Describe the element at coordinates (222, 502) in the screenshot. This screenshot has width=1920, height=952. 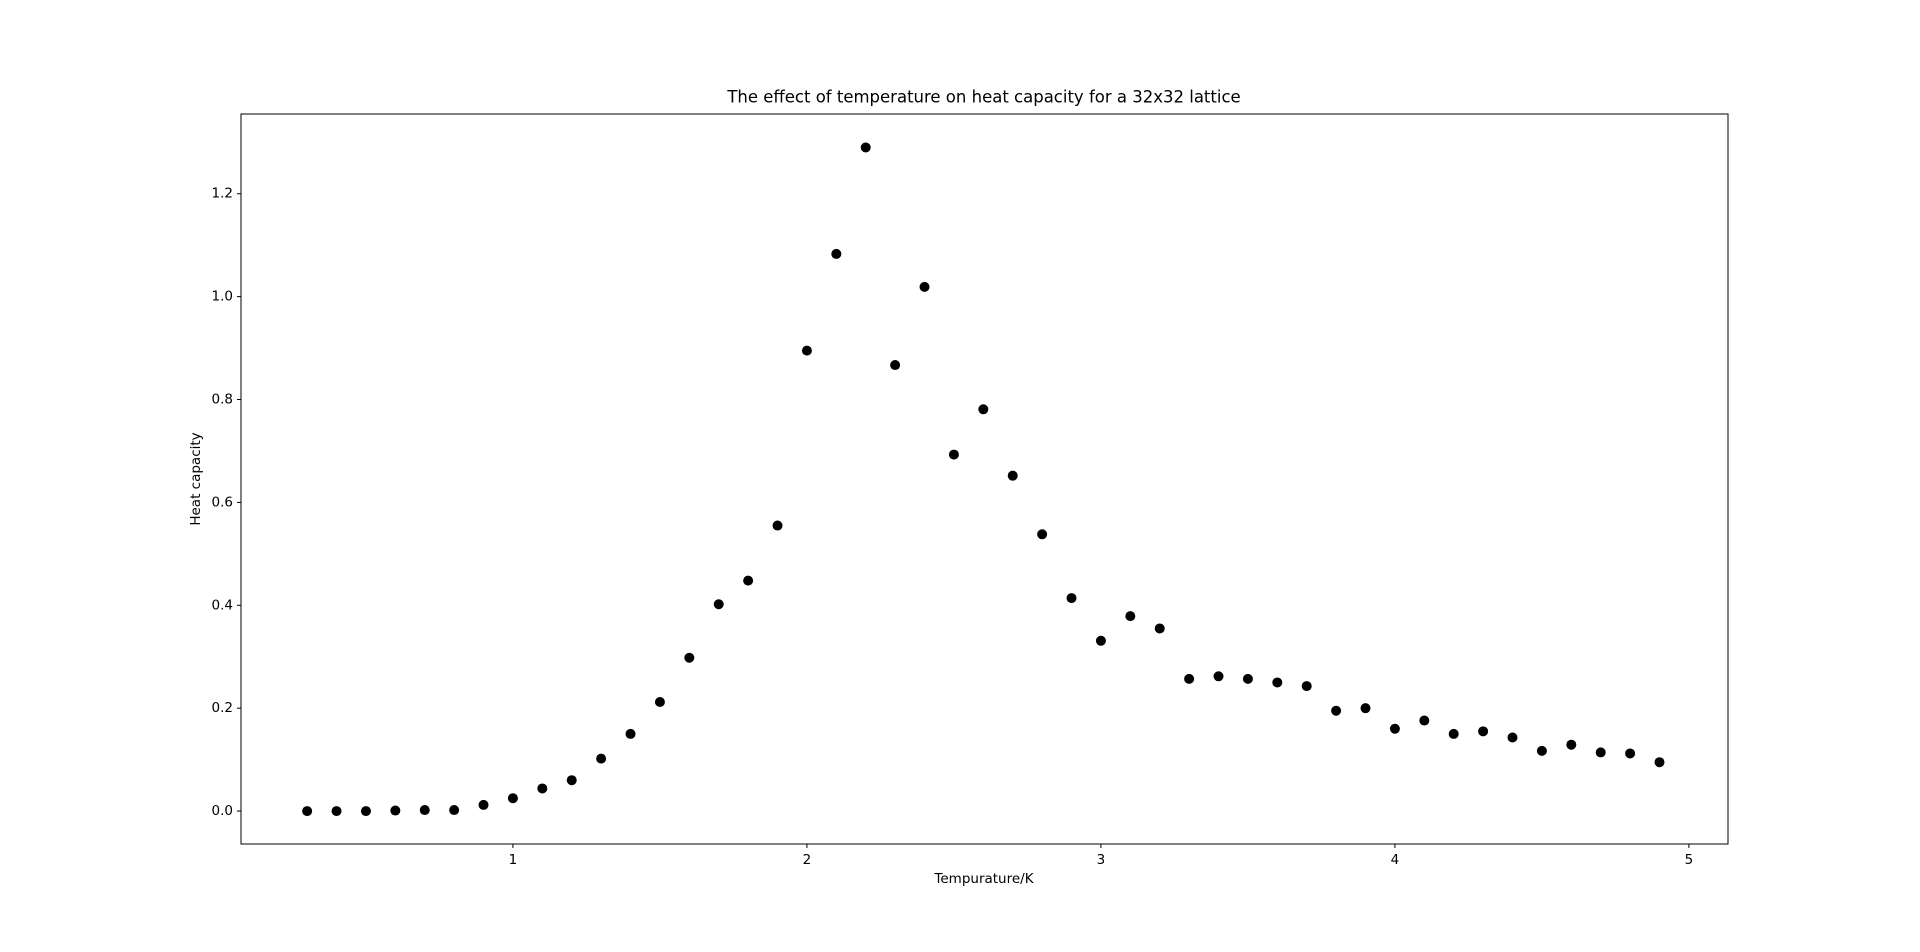
I see `y-tick-label: 0.6` at that location.